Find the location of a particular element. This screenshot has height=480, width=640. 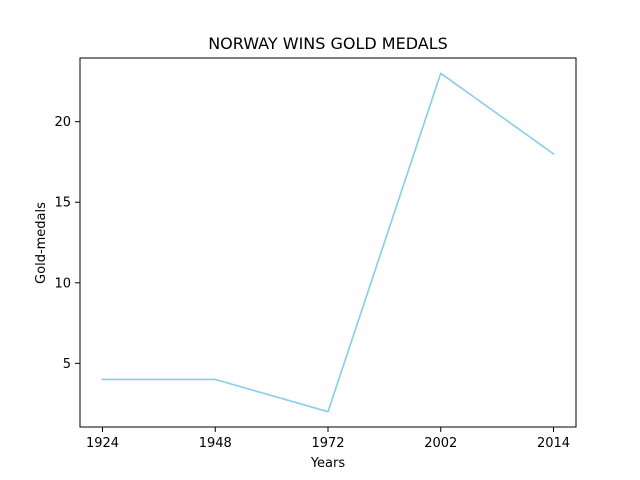

y-tick-label: 15 is located at coordinates (62, 203).